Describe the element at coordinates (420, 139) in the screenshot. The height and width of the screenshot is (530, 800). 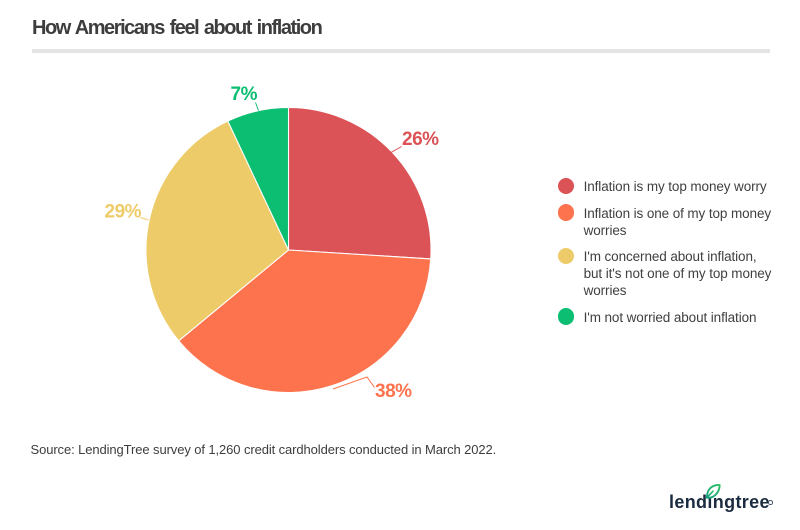
I see `svg-text: 26%` at that location.